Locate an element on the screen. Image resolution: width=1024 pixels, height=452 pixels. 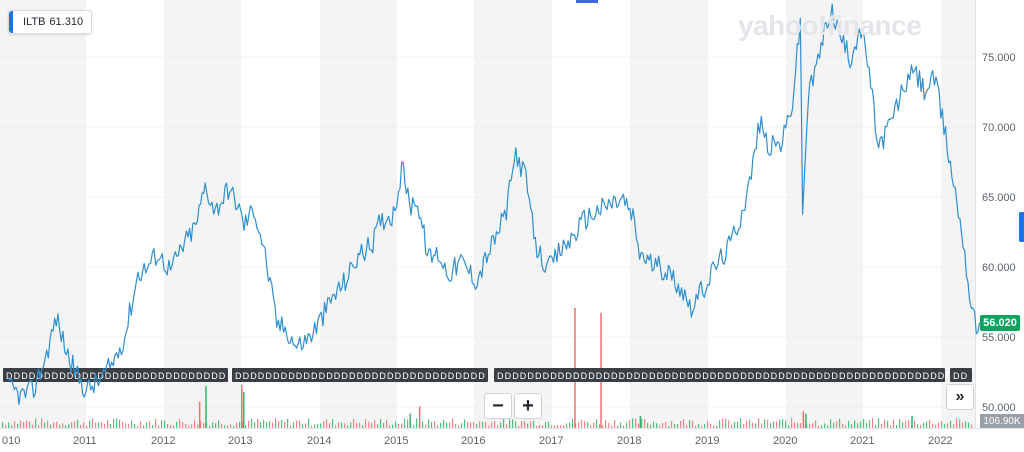
yahoo-finance-watermark: yahoo!finance is located at coordinates (830, 25).